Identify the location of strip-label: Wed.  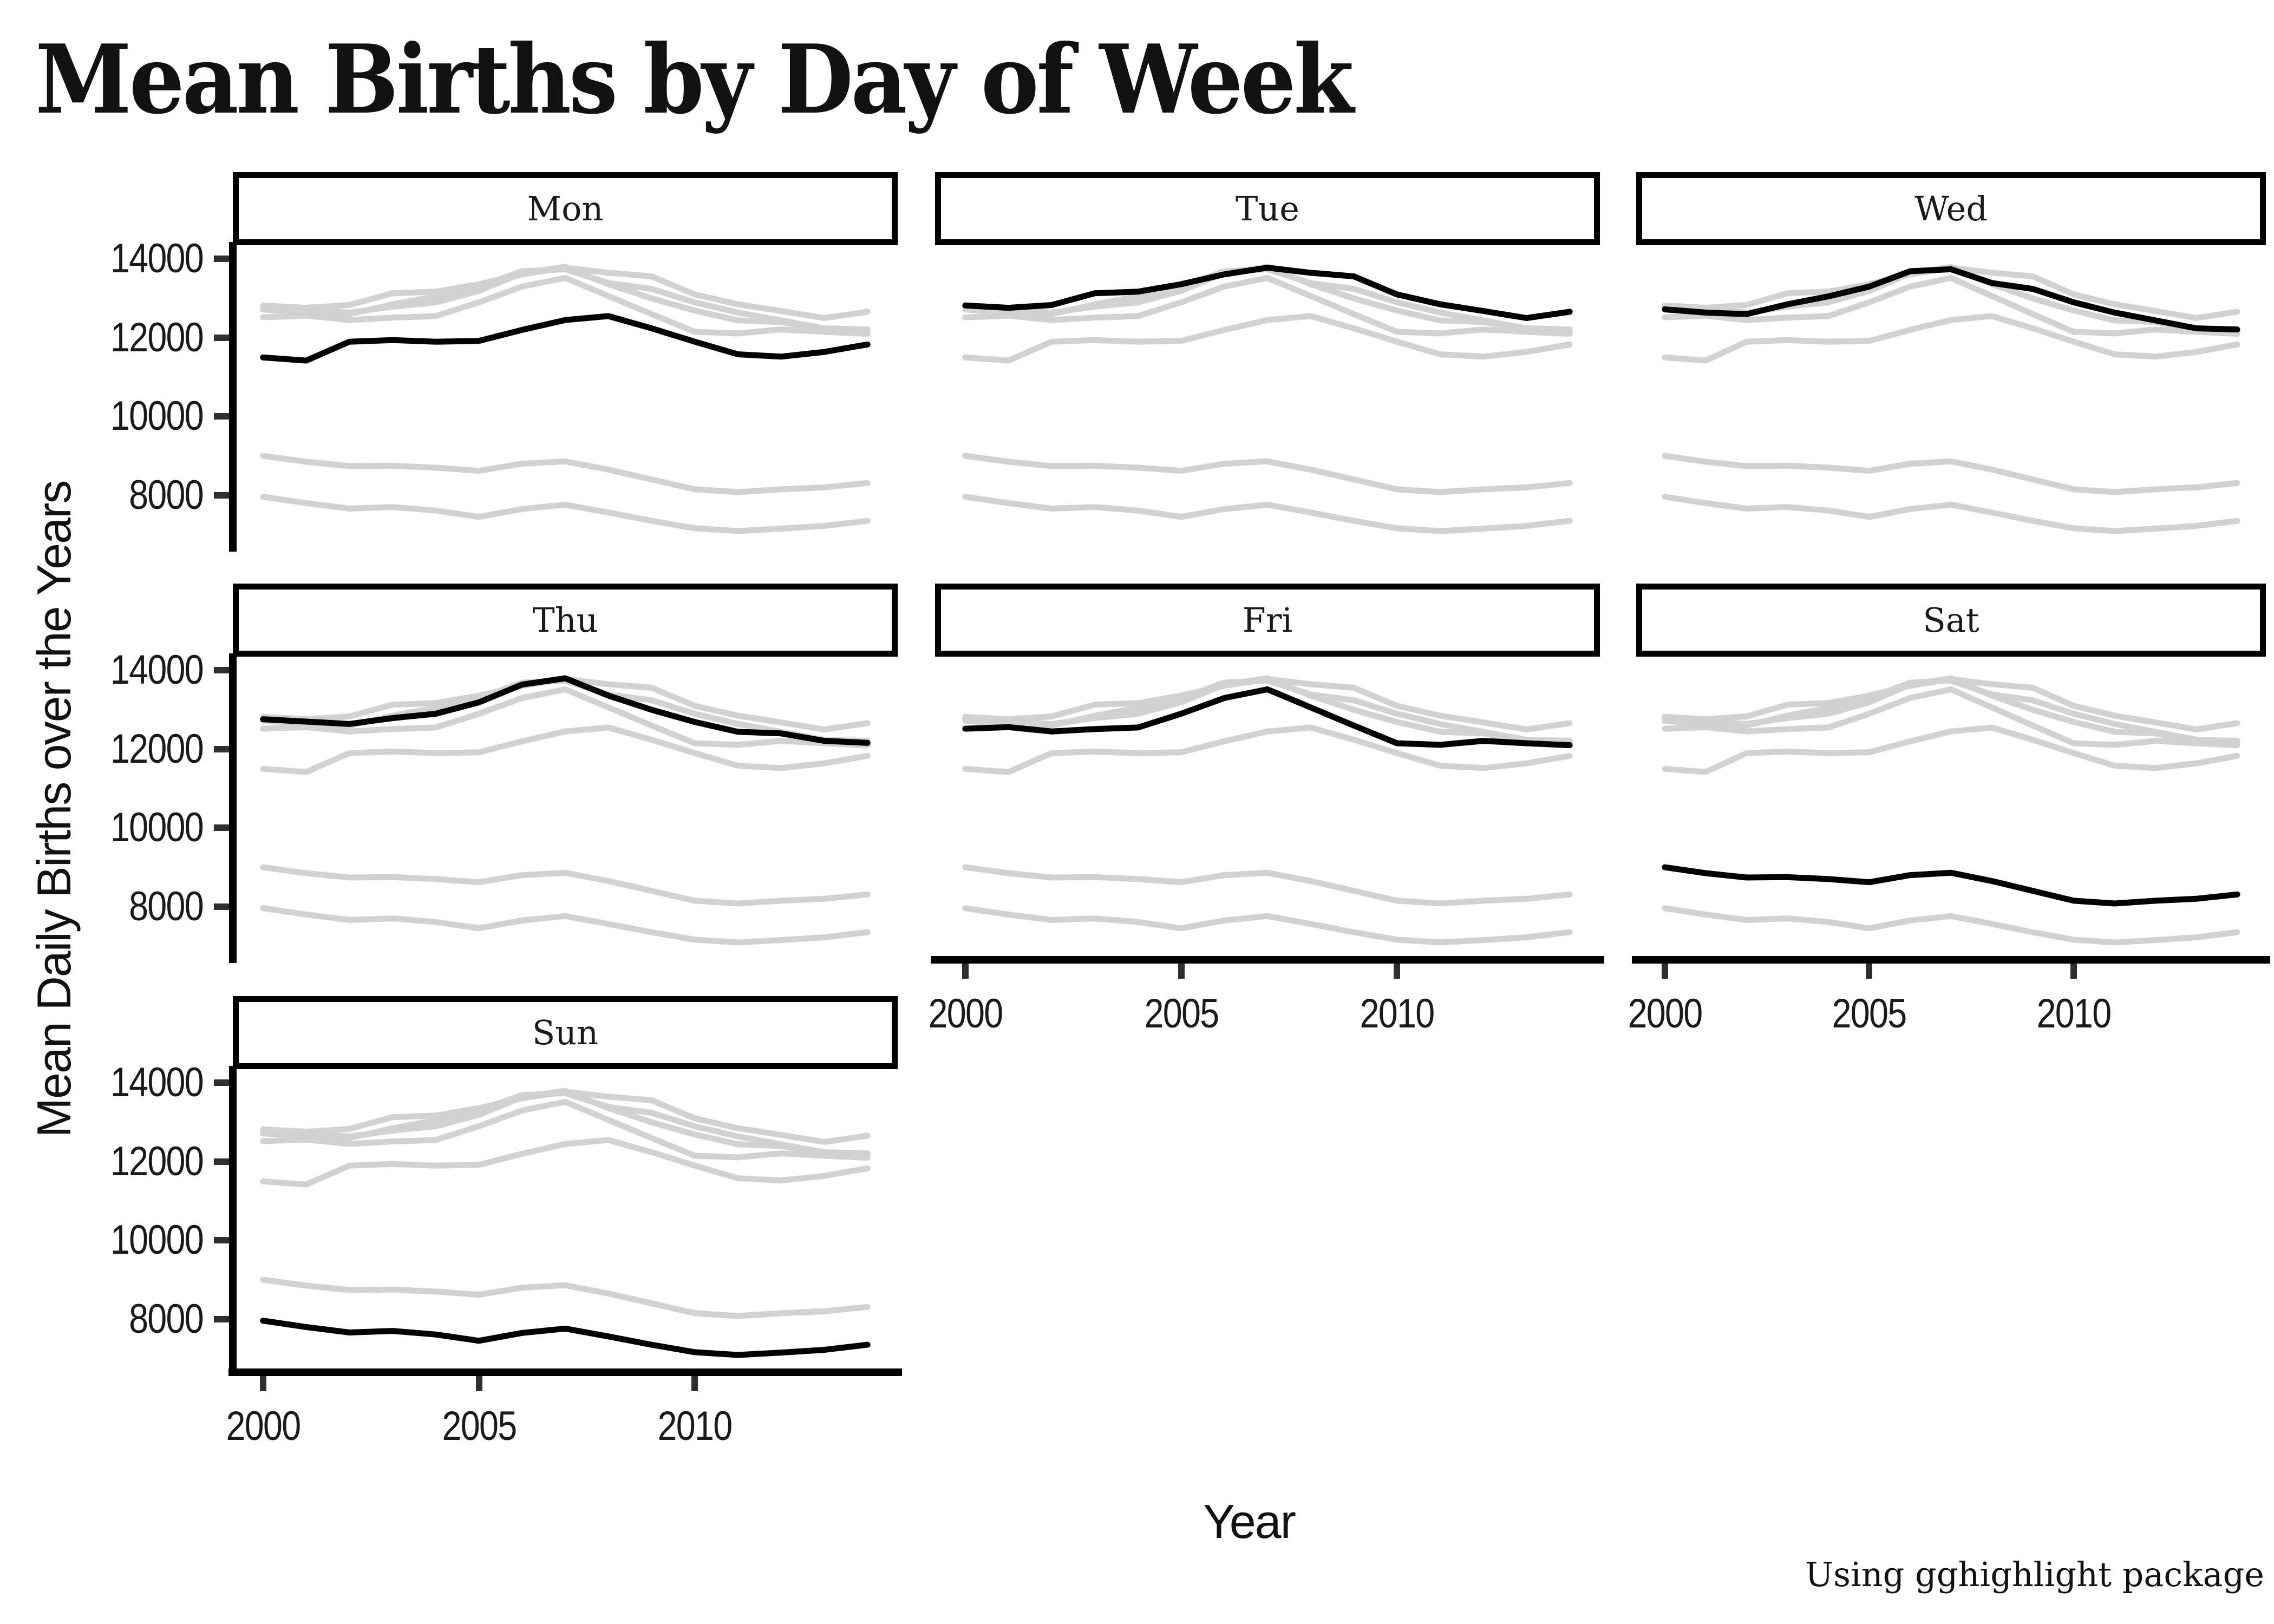
(1951, 209).